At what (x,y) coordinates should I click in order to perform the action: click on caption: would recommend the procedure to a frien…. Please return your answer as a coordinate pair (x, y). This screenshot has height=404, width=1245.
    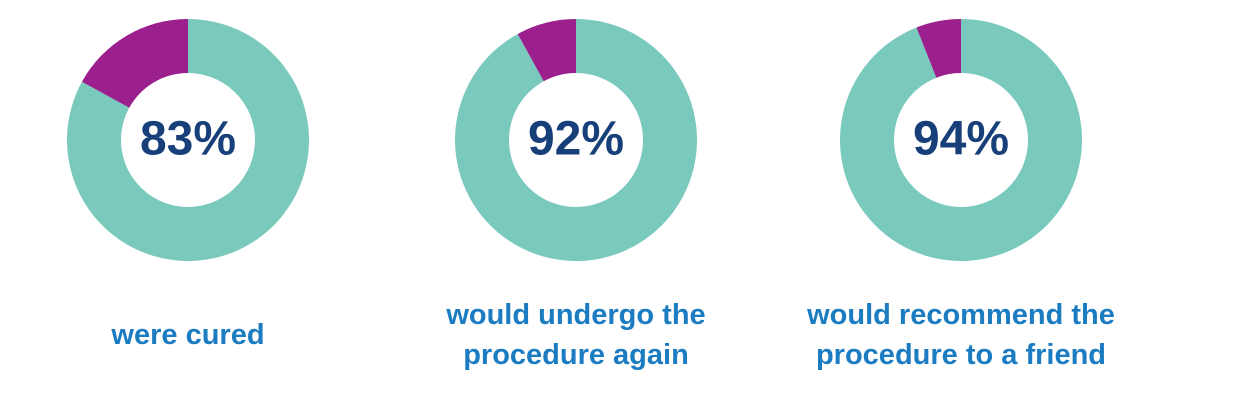
    Looking at the image, I should click on (961, 335).